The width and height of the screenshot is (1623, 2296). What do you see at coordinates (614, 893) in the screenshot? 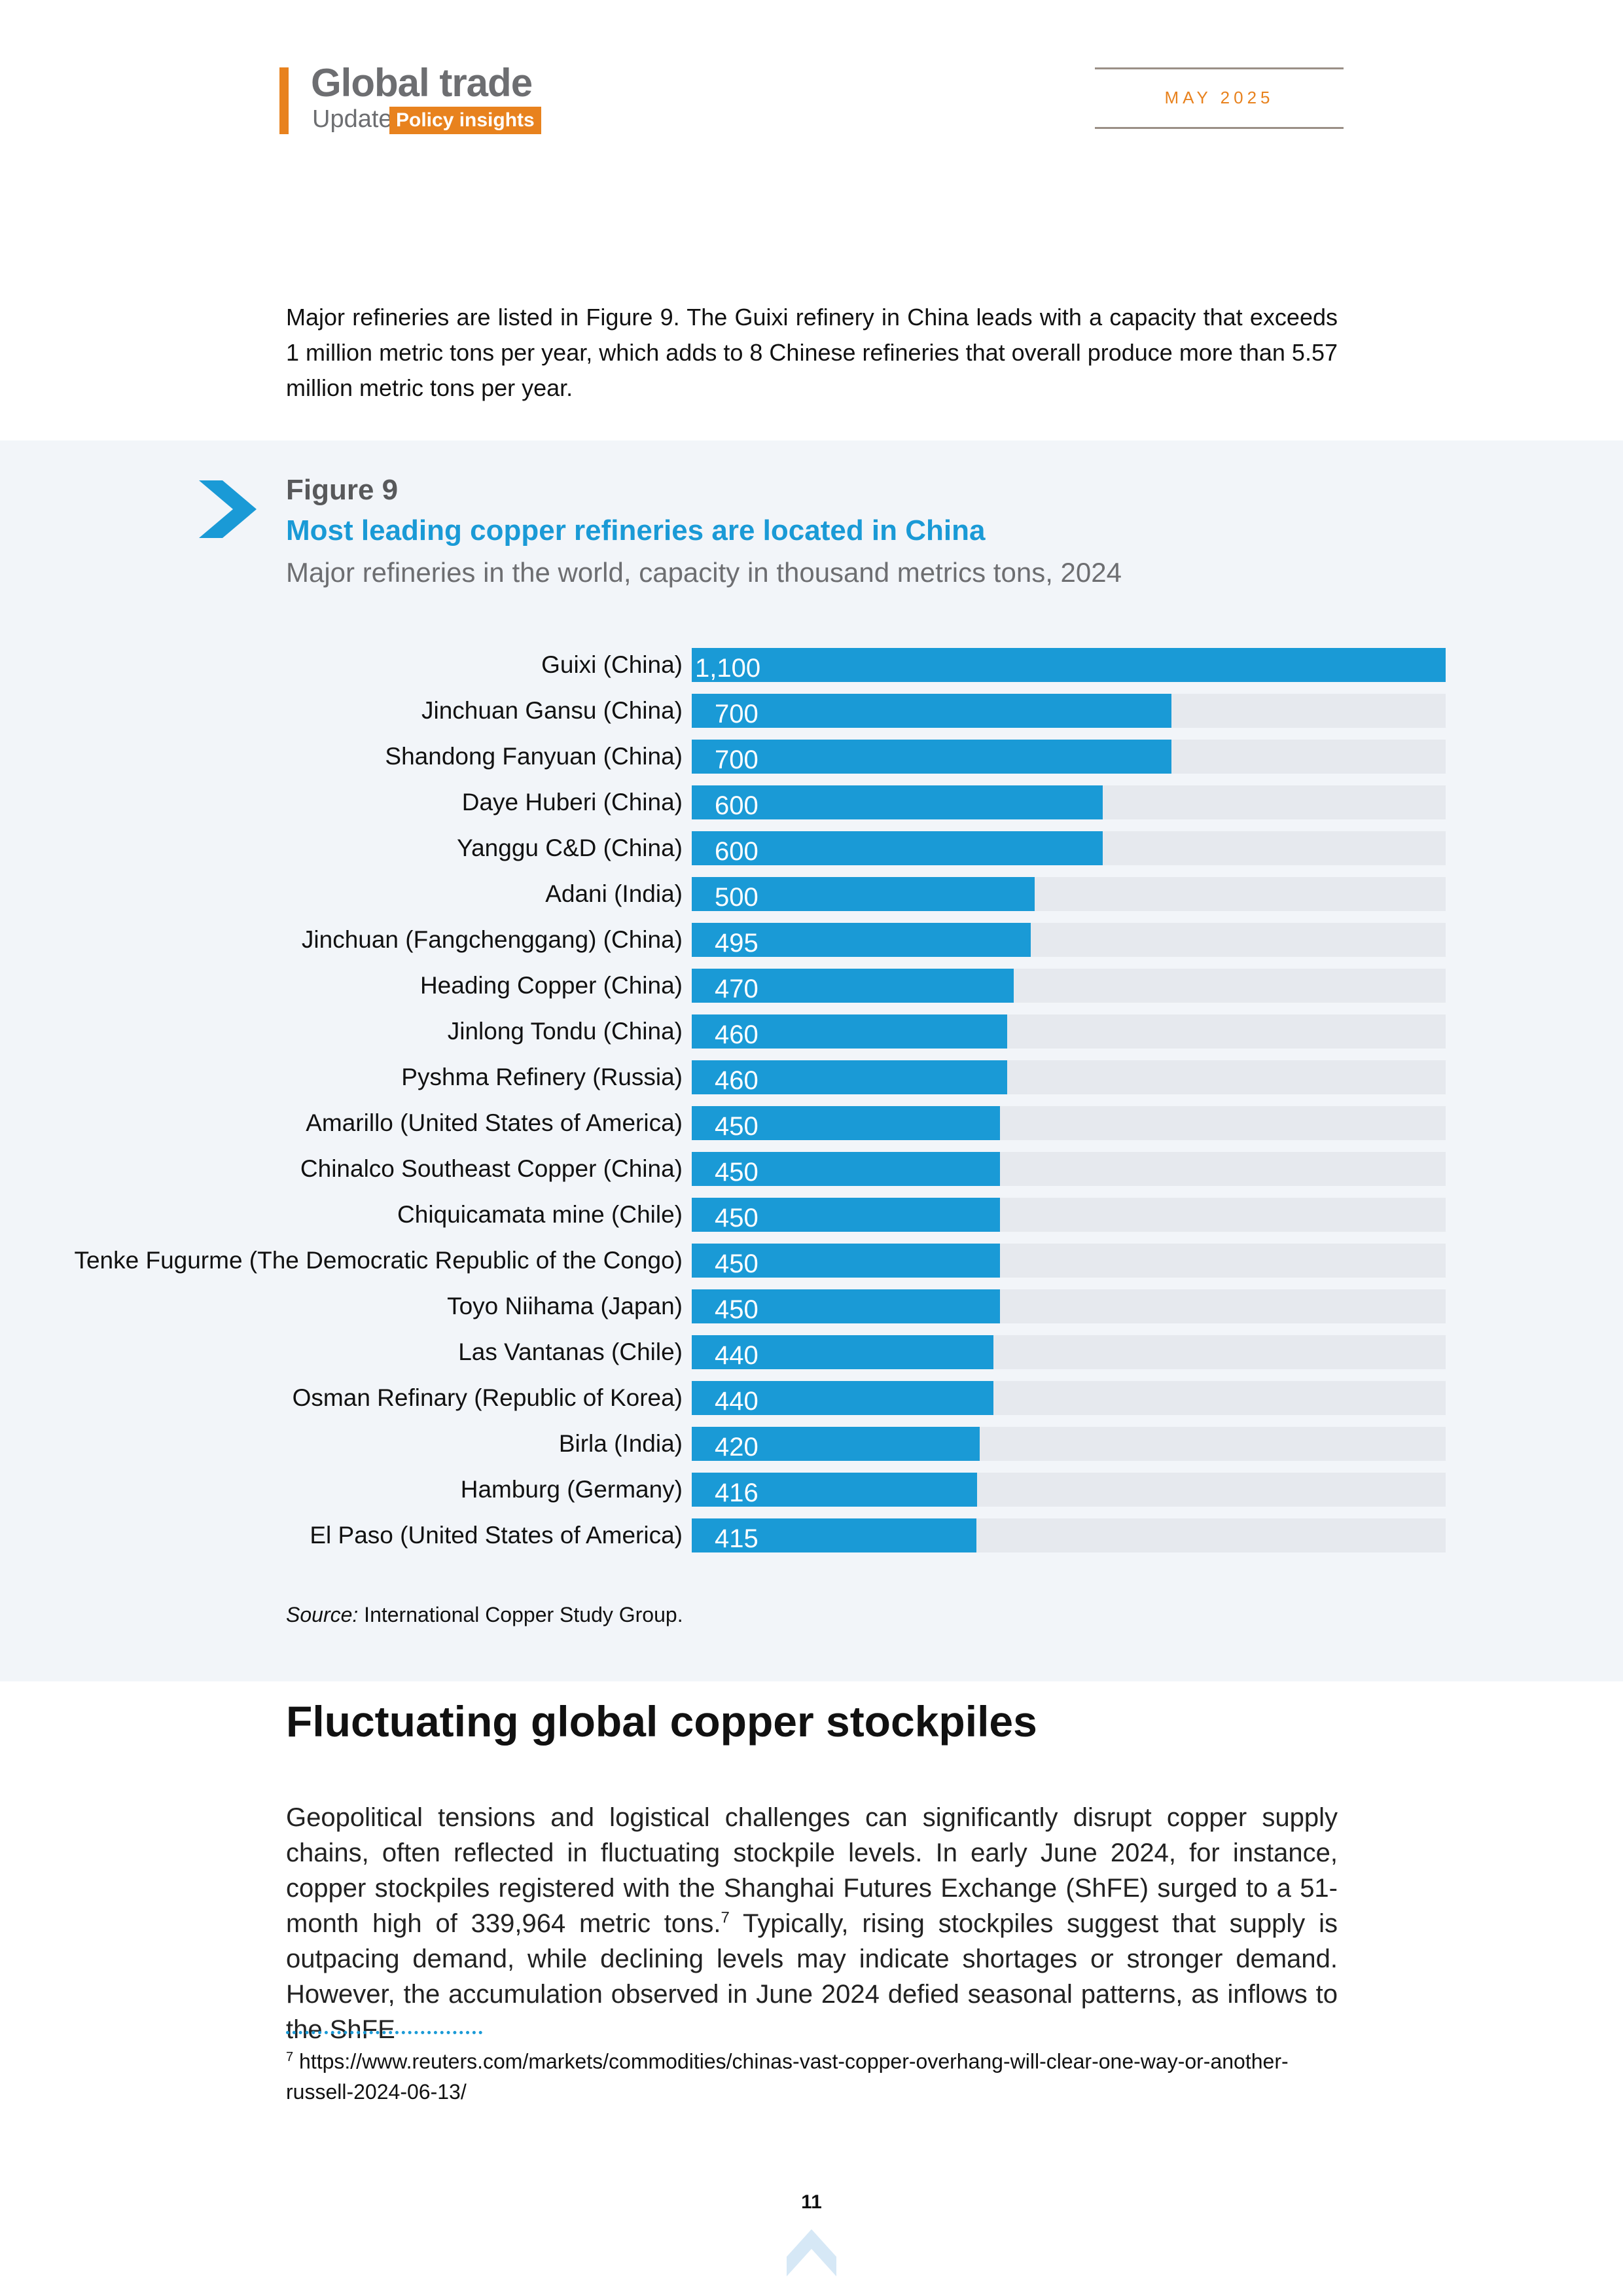
I see `bar-category-label: Adani (India)` at bounding box center [614, 893].